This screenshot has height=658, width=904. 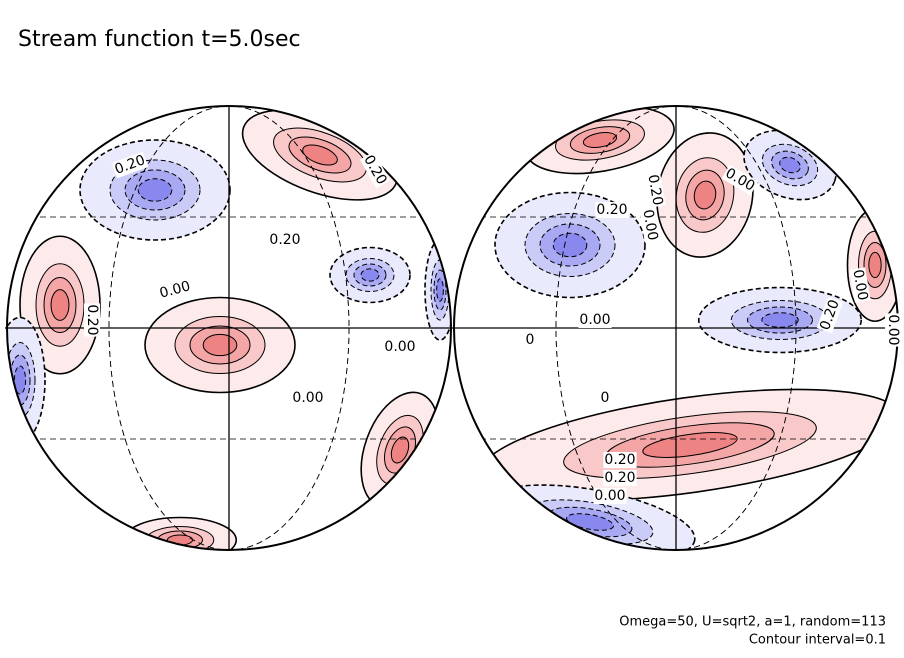 What do you see at coordinates (752, 622) in the screenshot?
I see `footnote: Omega=50, U=sqrt2, a=1, random=113` at bounding box center [752, 622].